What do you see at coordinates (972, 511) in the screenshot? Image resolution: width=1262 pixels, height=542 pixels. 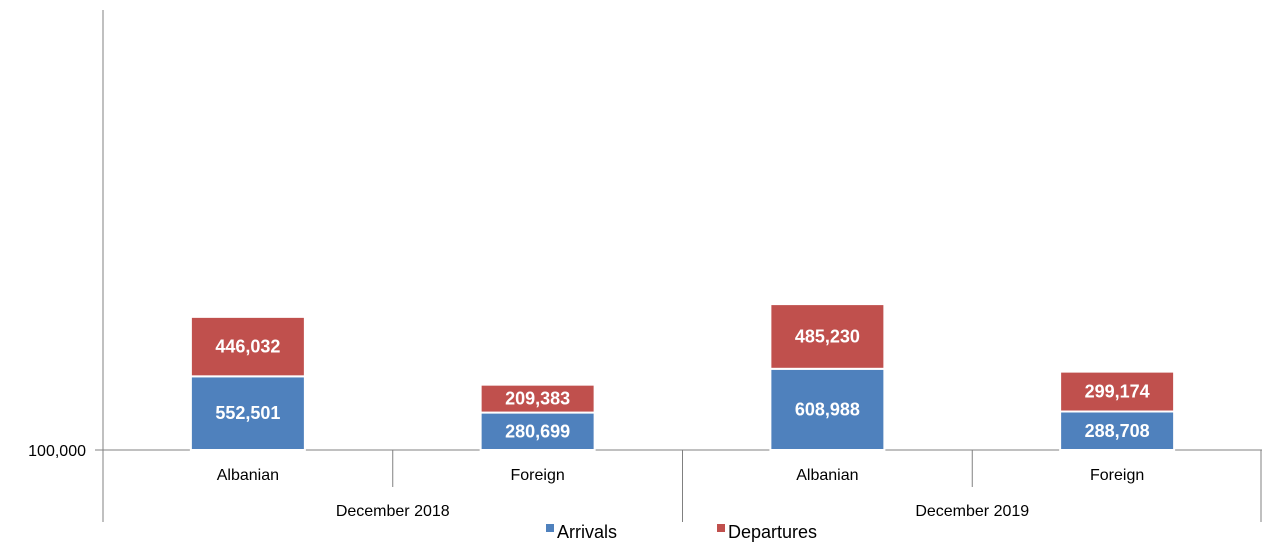 I see `group-label: December 2019` at bounding box center [972, 511].